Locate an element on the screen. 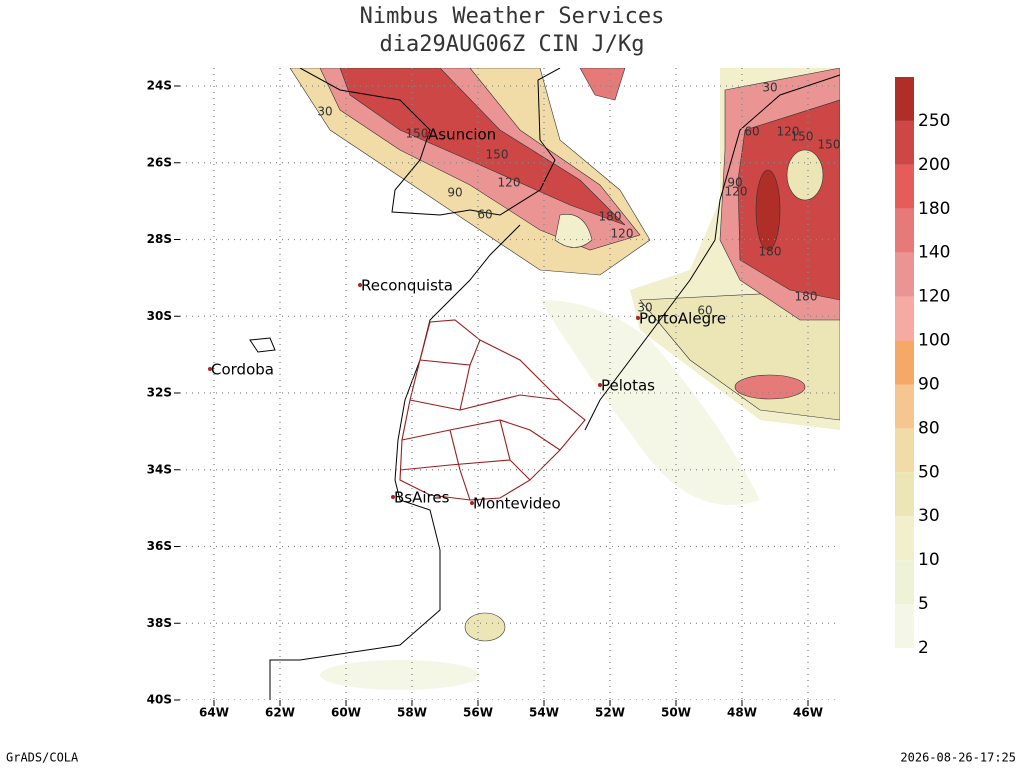  footer-left: GrADS/COLA is located at coordinates (42, 758).